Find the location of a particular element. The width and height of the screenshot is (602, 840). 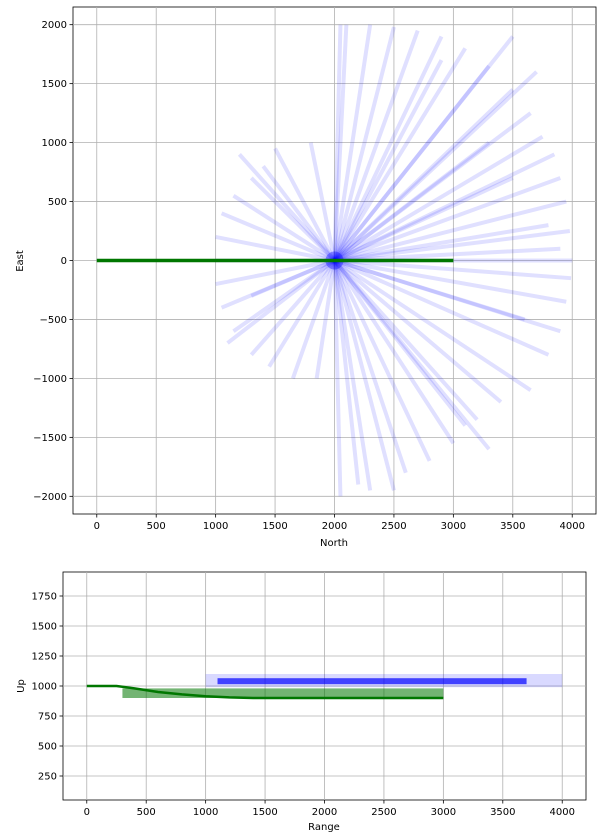

bottom-x-ticks: 0 500 1000 1500 2000 2500 3000 3500 4000 is located at coordinates (329, 809).